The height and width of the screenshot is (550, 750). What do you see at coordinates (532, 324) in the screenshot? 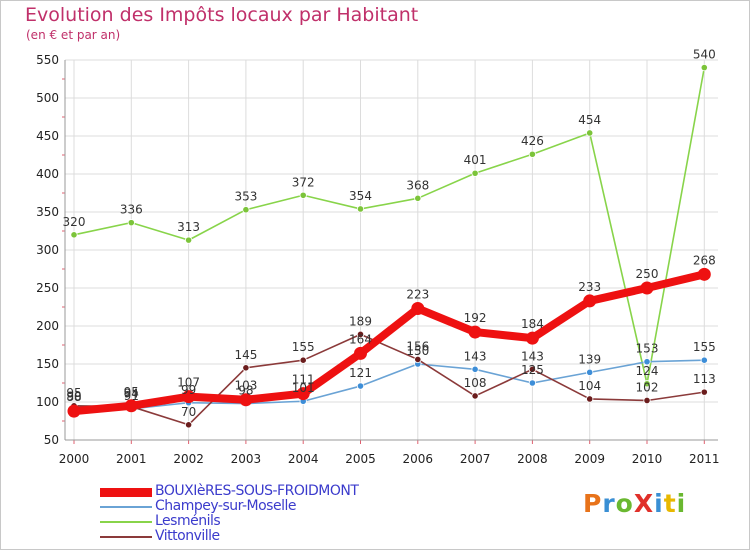
I see `data-label-bouxi-res-sous-froidmont: 184` at bounding box center [532, 324].